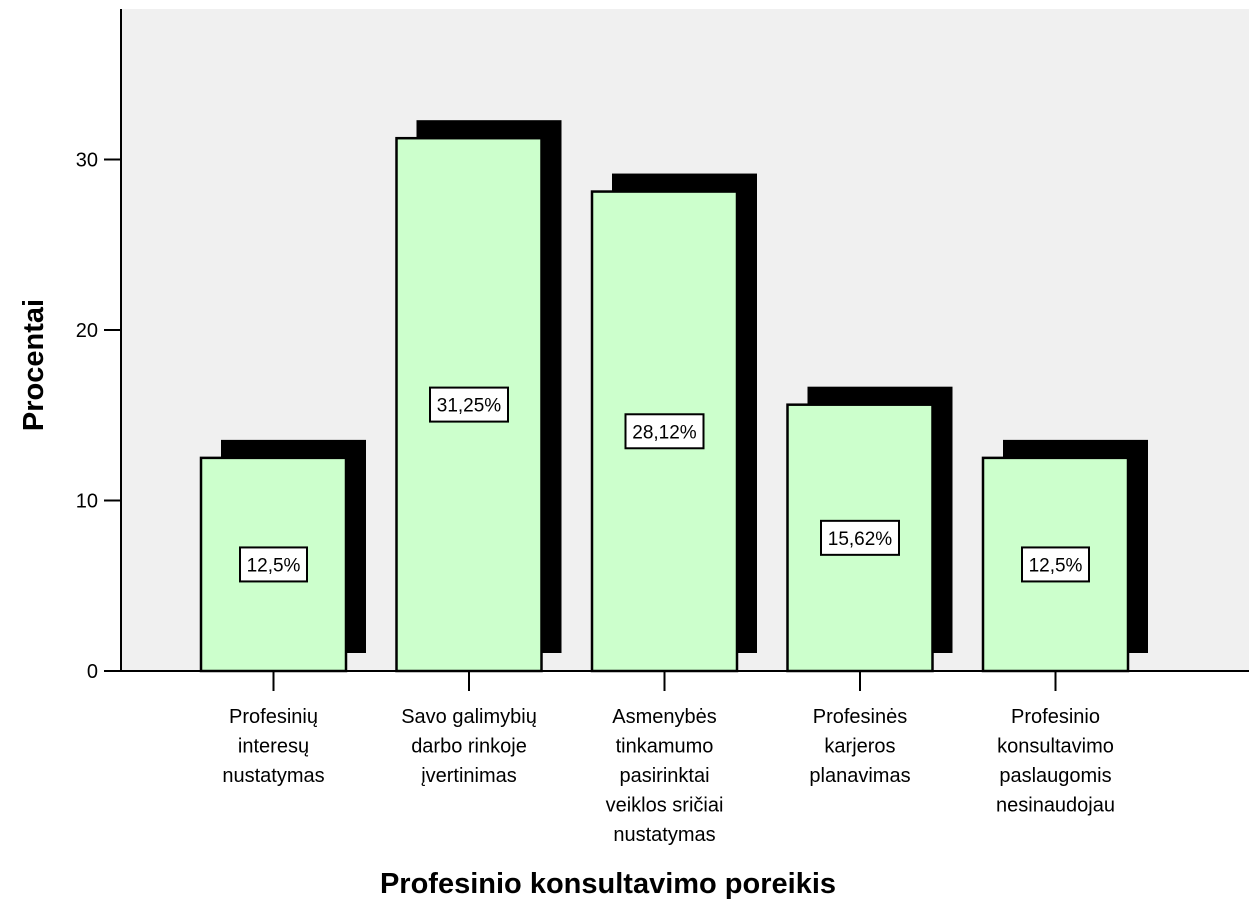  What do you see at coordinates (98, 416) in the screenshot?
I see `y-axis-ticks: 0 10 20 30` at bounding box center [98, 416].